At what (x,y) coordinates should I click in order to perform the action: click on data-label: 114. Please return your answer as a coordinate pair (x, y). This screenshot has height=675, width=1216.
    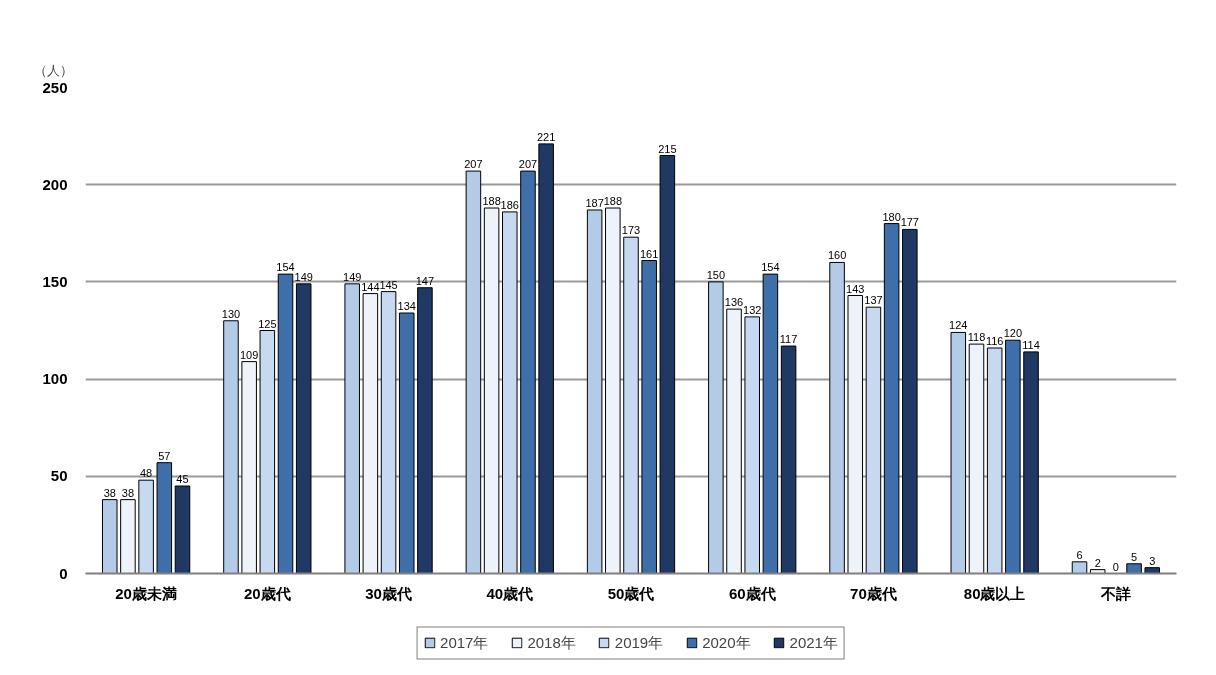
    Looking at the image, I should click on (1031, 344).